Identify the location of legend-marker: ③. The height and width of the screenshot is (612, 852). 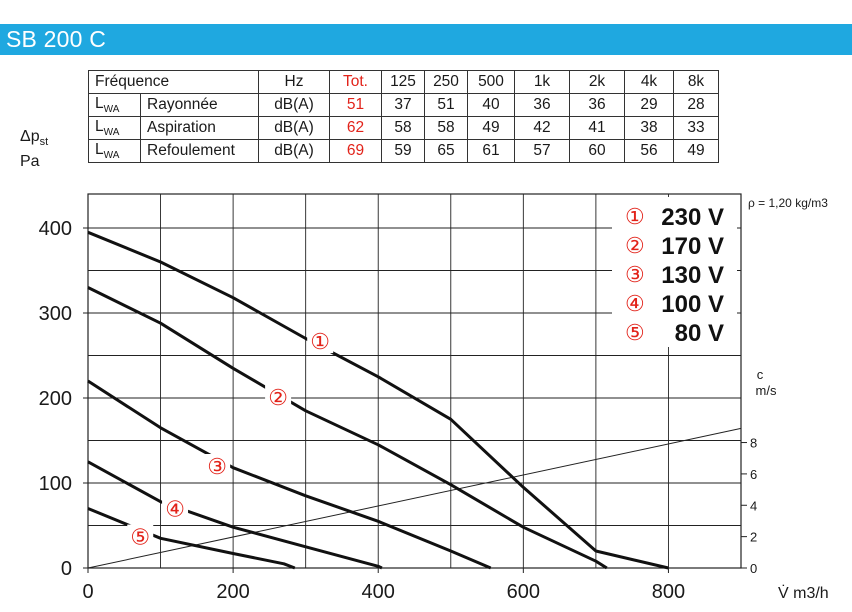
(635, 274).